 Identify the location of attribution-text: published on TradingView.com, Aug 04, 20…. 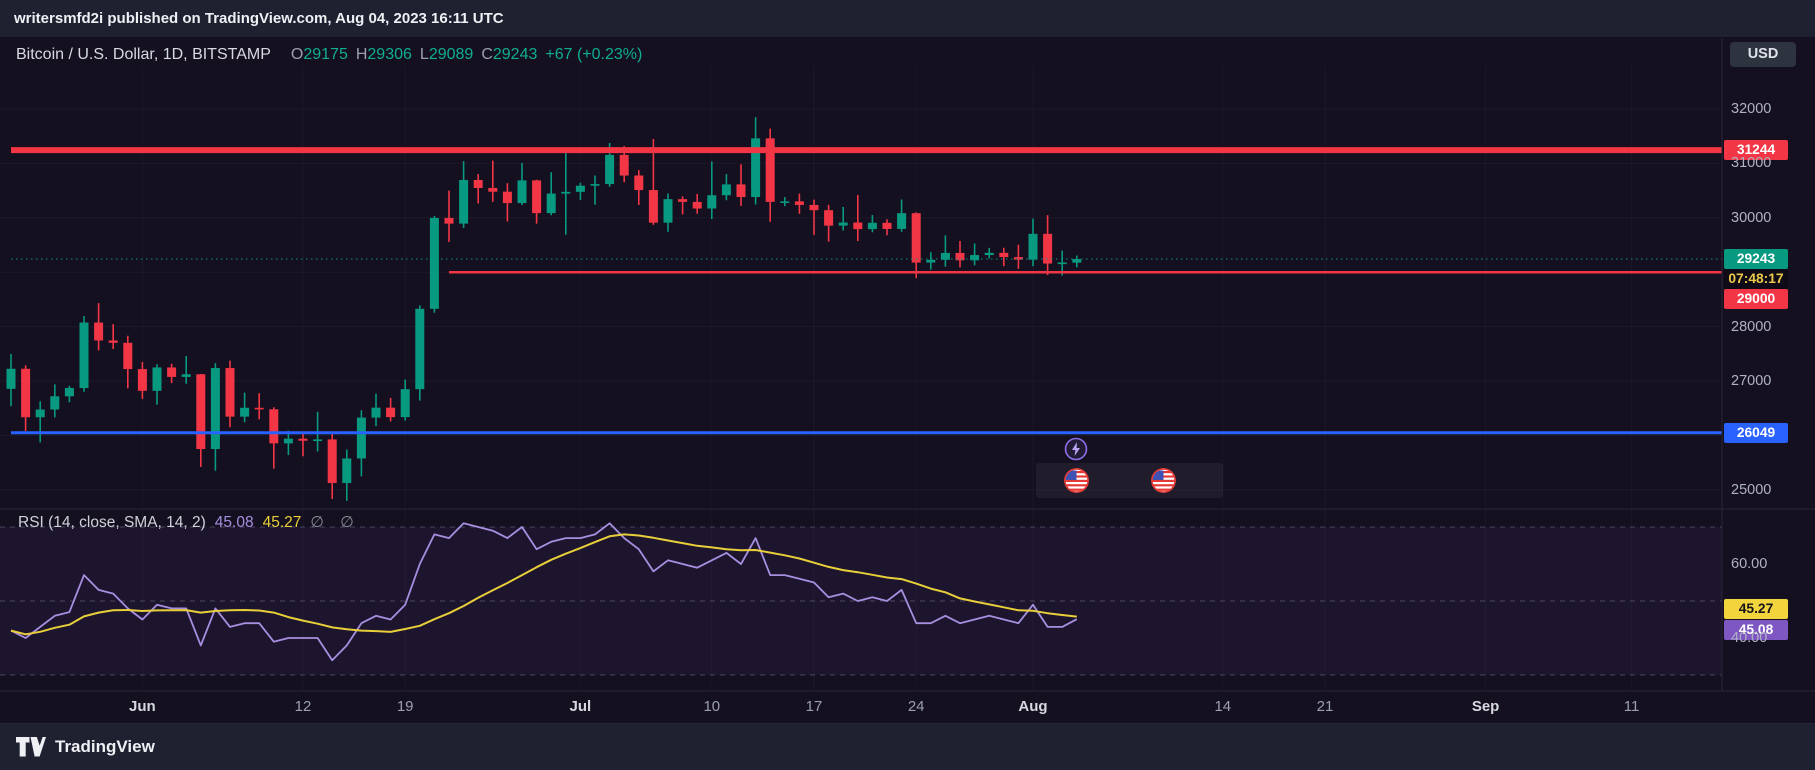
(303, 18).